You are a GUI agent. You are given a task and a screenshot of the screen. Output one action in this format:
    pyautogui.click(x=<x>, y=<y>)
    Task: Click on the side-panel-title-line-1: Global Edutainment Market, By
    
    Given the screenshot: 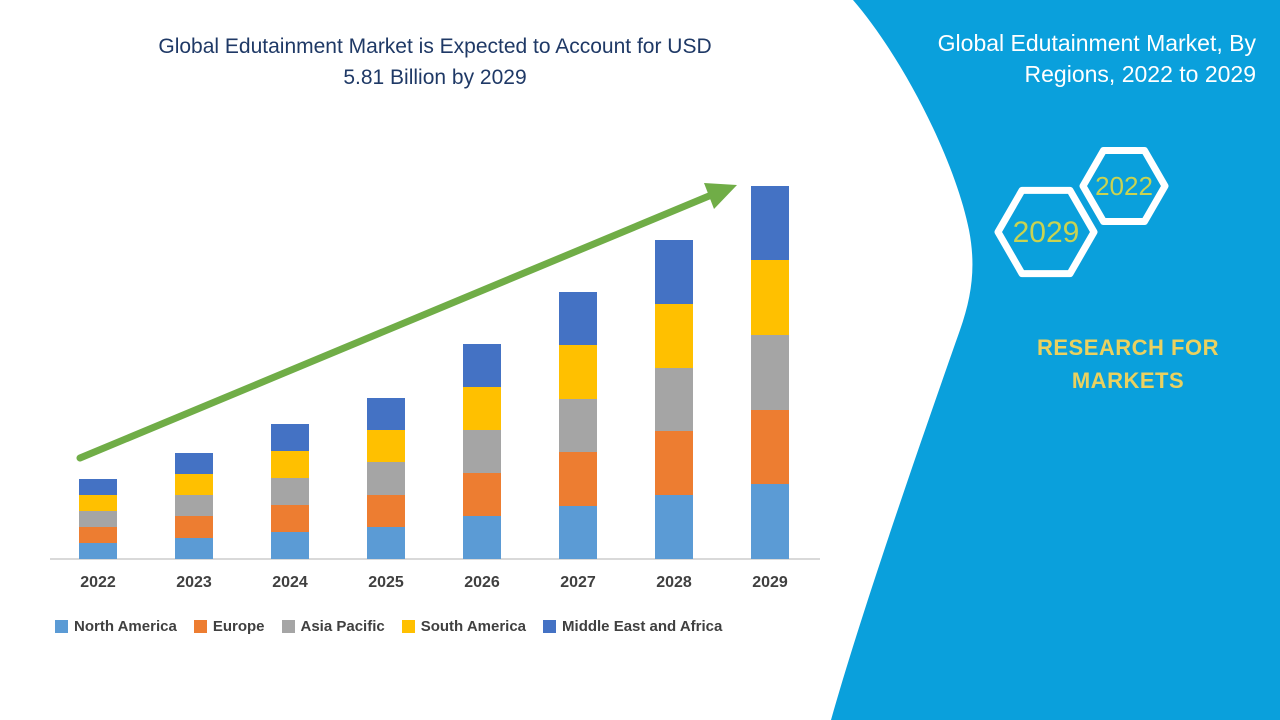 What is the action you would take?
    pyautogui.click(x=1096, y=43)
    